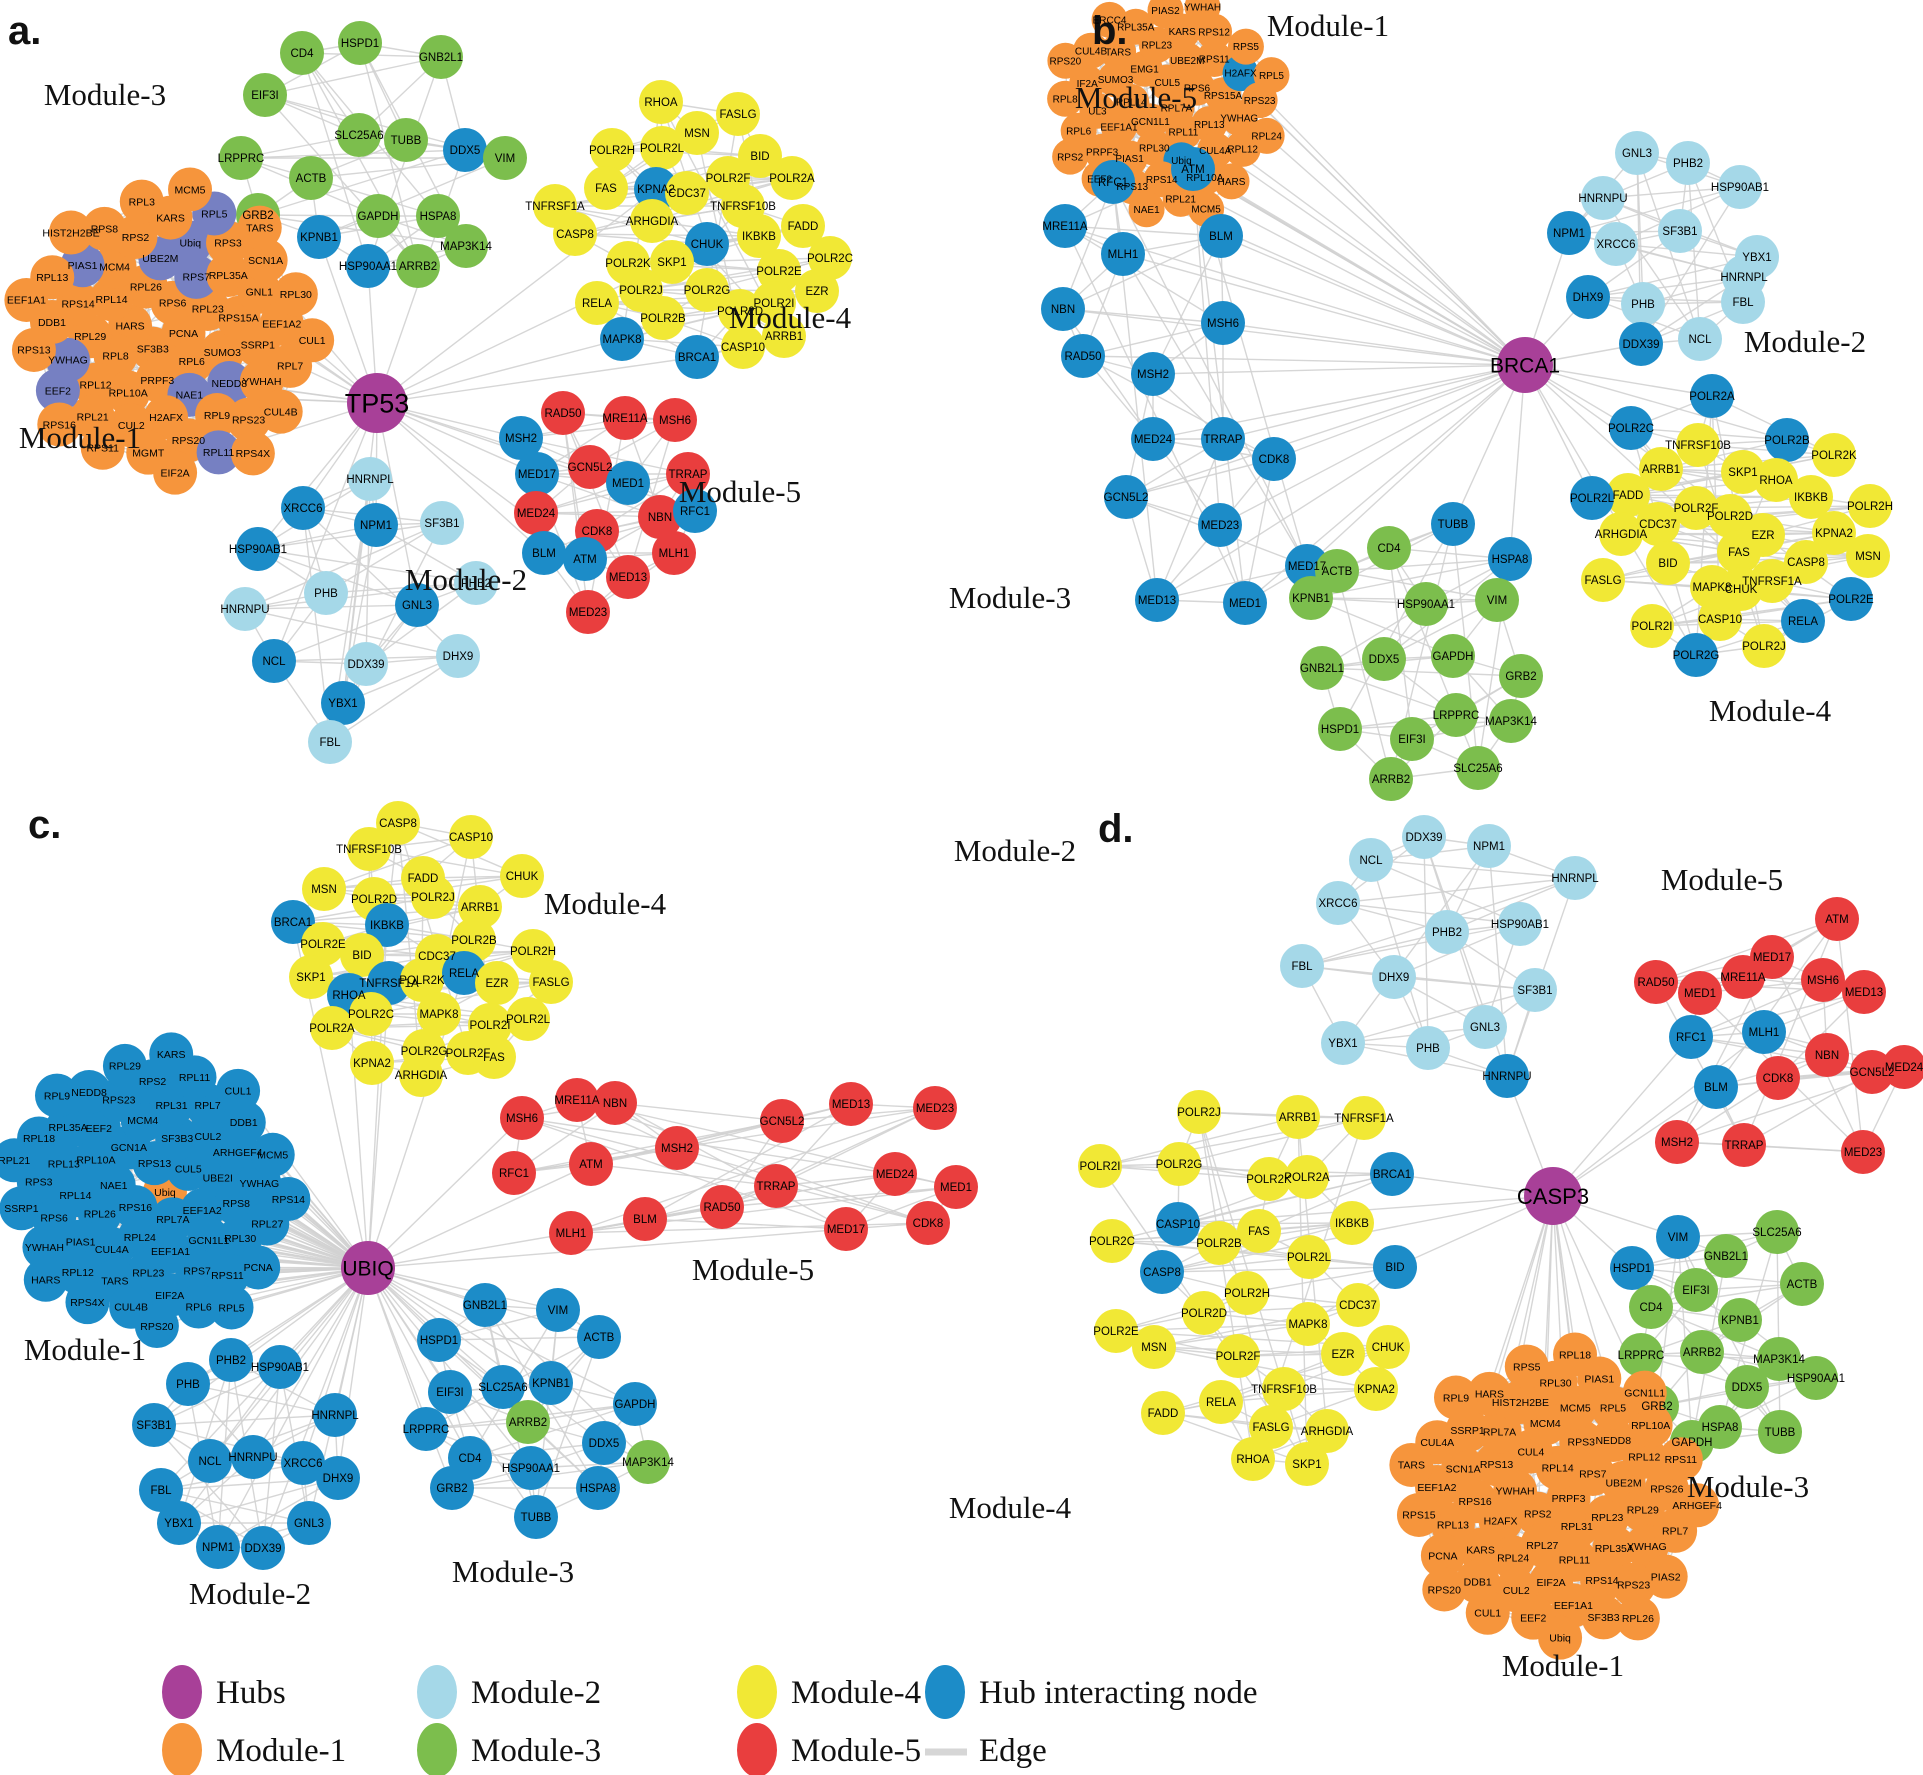  I want to click on node-cdk8, so click(1778, 1078).